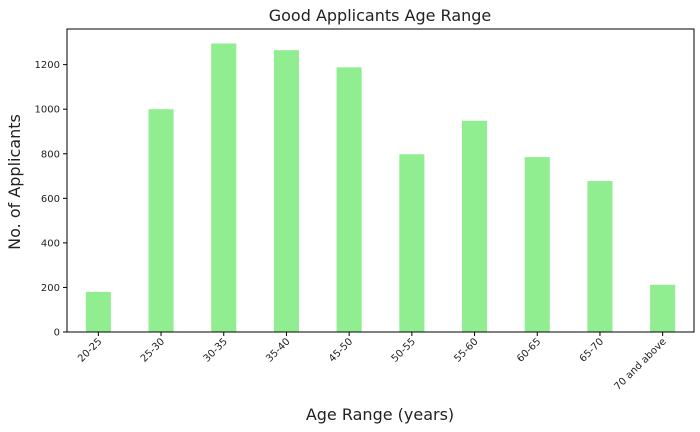  I want to click on y-tick-label-800: 800, so click(50, 154).